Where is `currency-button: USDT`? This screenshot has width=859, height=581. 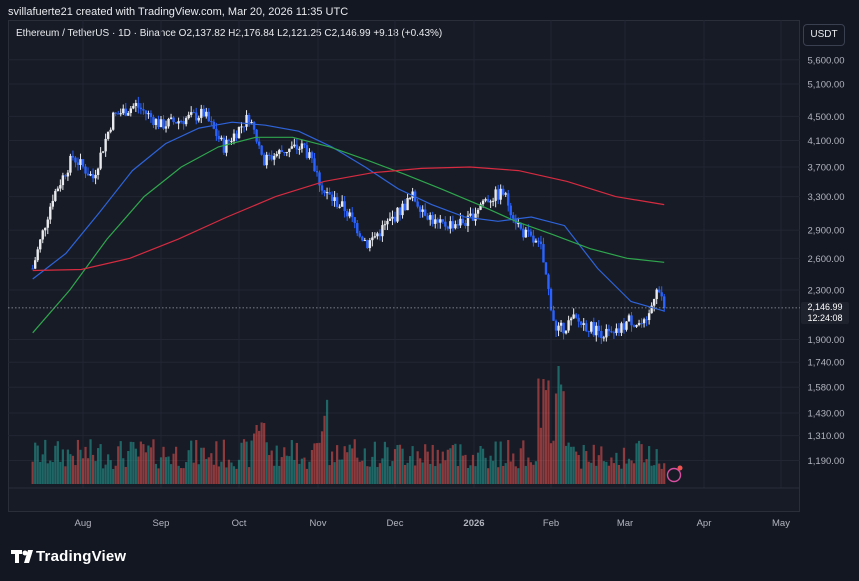 currency-button: USDT is located at coordinates (824, 35).